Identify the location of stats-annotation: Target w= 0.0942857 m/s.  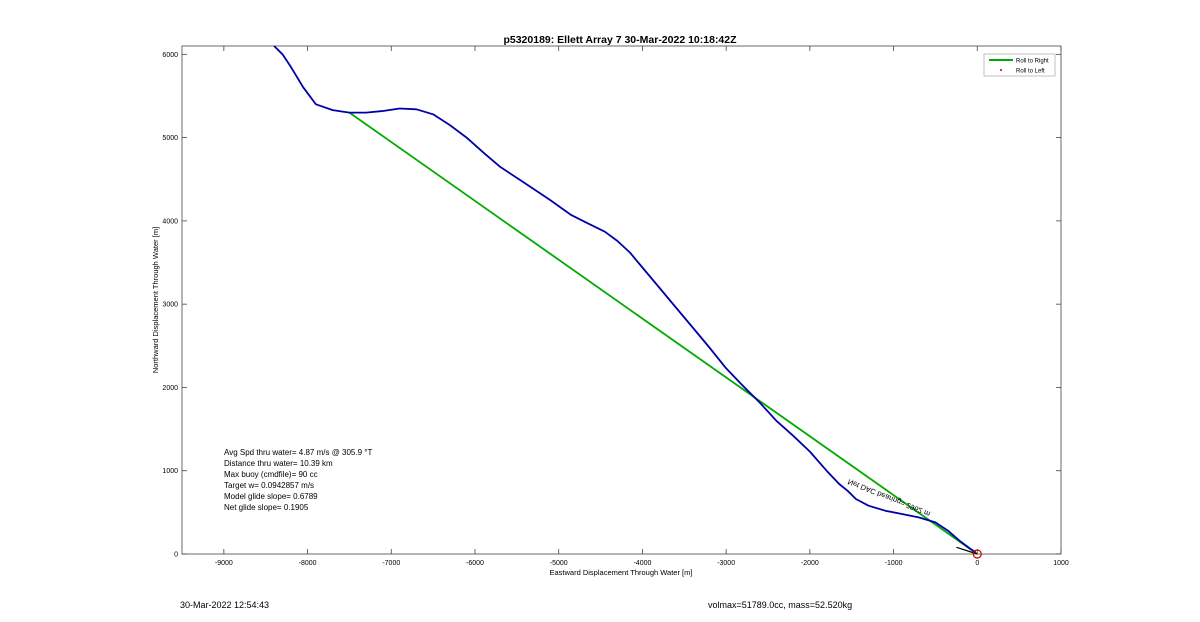
(269, 485).